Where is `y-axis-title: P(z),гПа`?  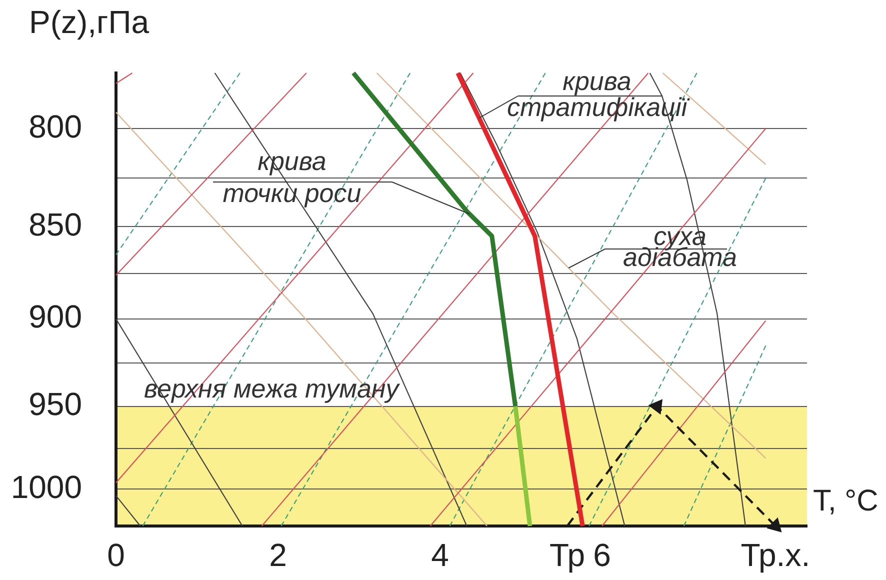
y-axis-title: P(z),гПа is located at coordinates (89, 22).